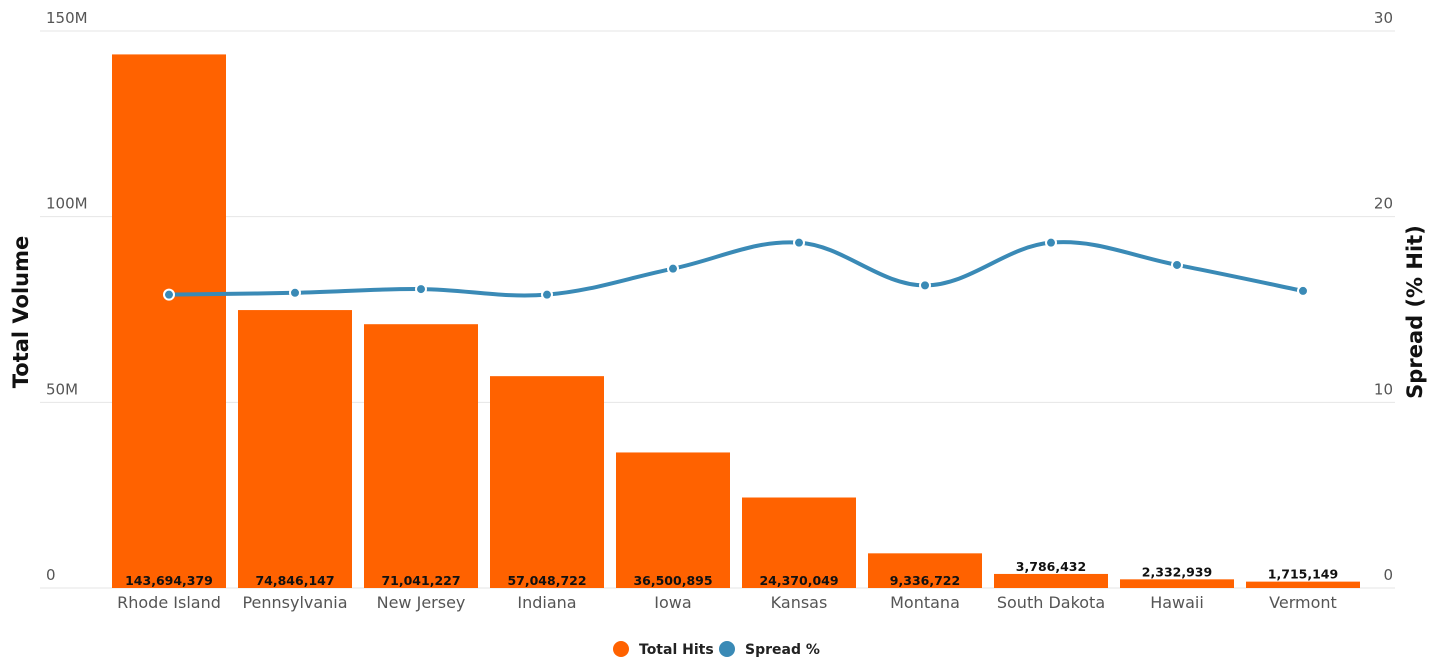 The image size is (1440, 658). Describe the element at coordinates (798, 580) in the screenshot. I see `bar-data-label: 24,370,049` at that location.